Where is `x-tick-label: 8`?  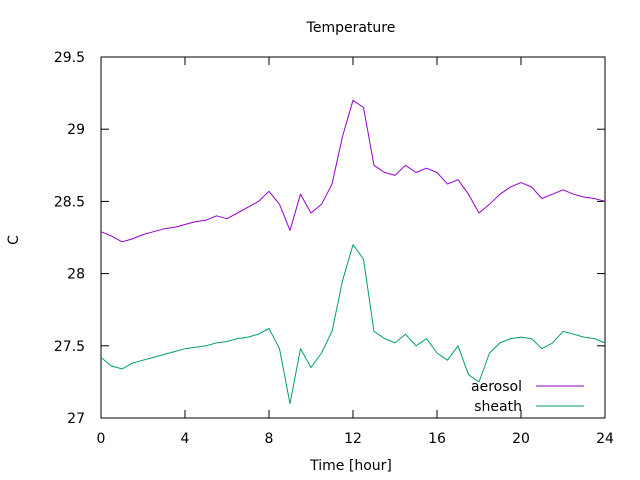
x-tick-label: 8 is located at coordinates (269, 439).